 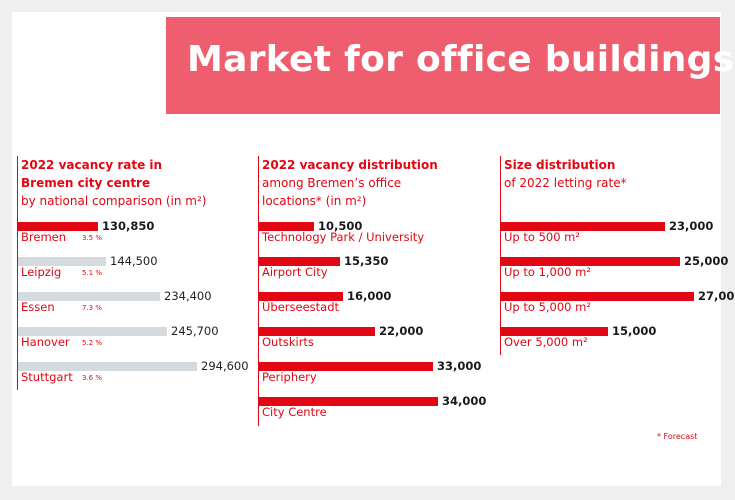 What do you see at coordinates (560, 165) in the screenshot?
I see `chart-title: Size distribution` at bounding box center [560, 165].